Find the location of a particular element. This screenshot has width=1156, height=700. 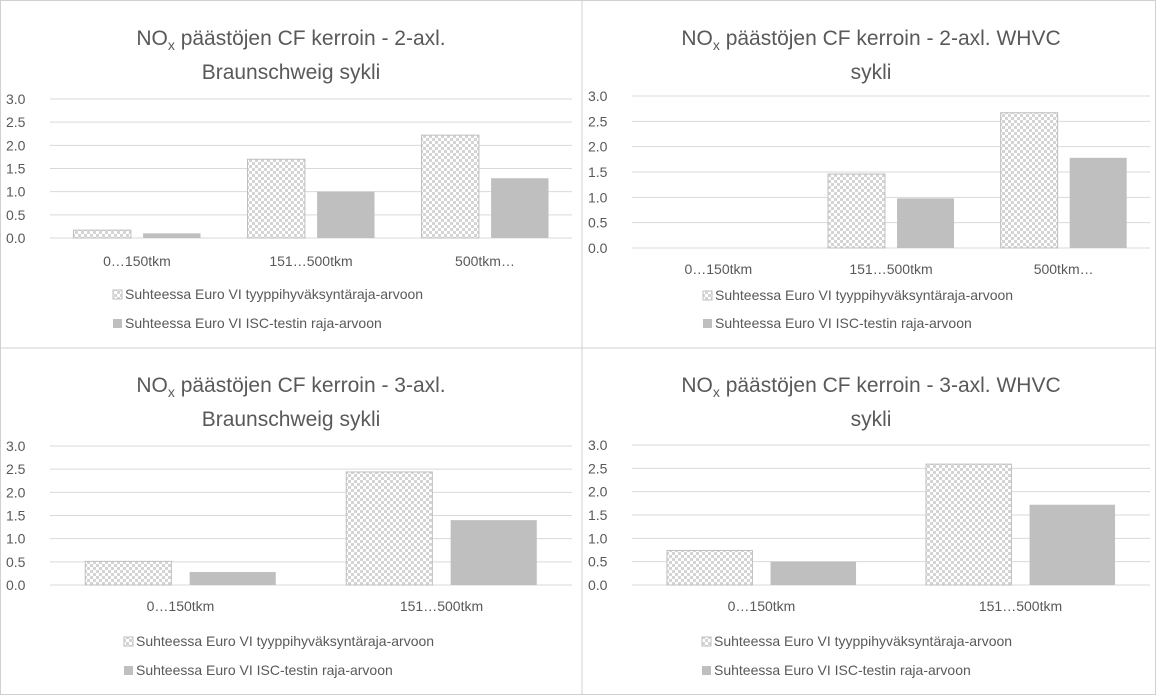

chart-title: NOx päästöjen CF kerroin - 3-axl. is located at coordinates (290, 387).